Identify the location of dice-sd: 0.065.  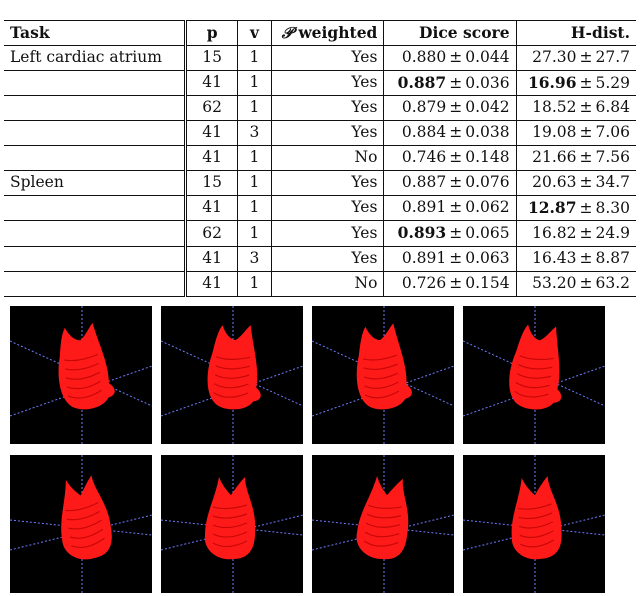
(487, 233).